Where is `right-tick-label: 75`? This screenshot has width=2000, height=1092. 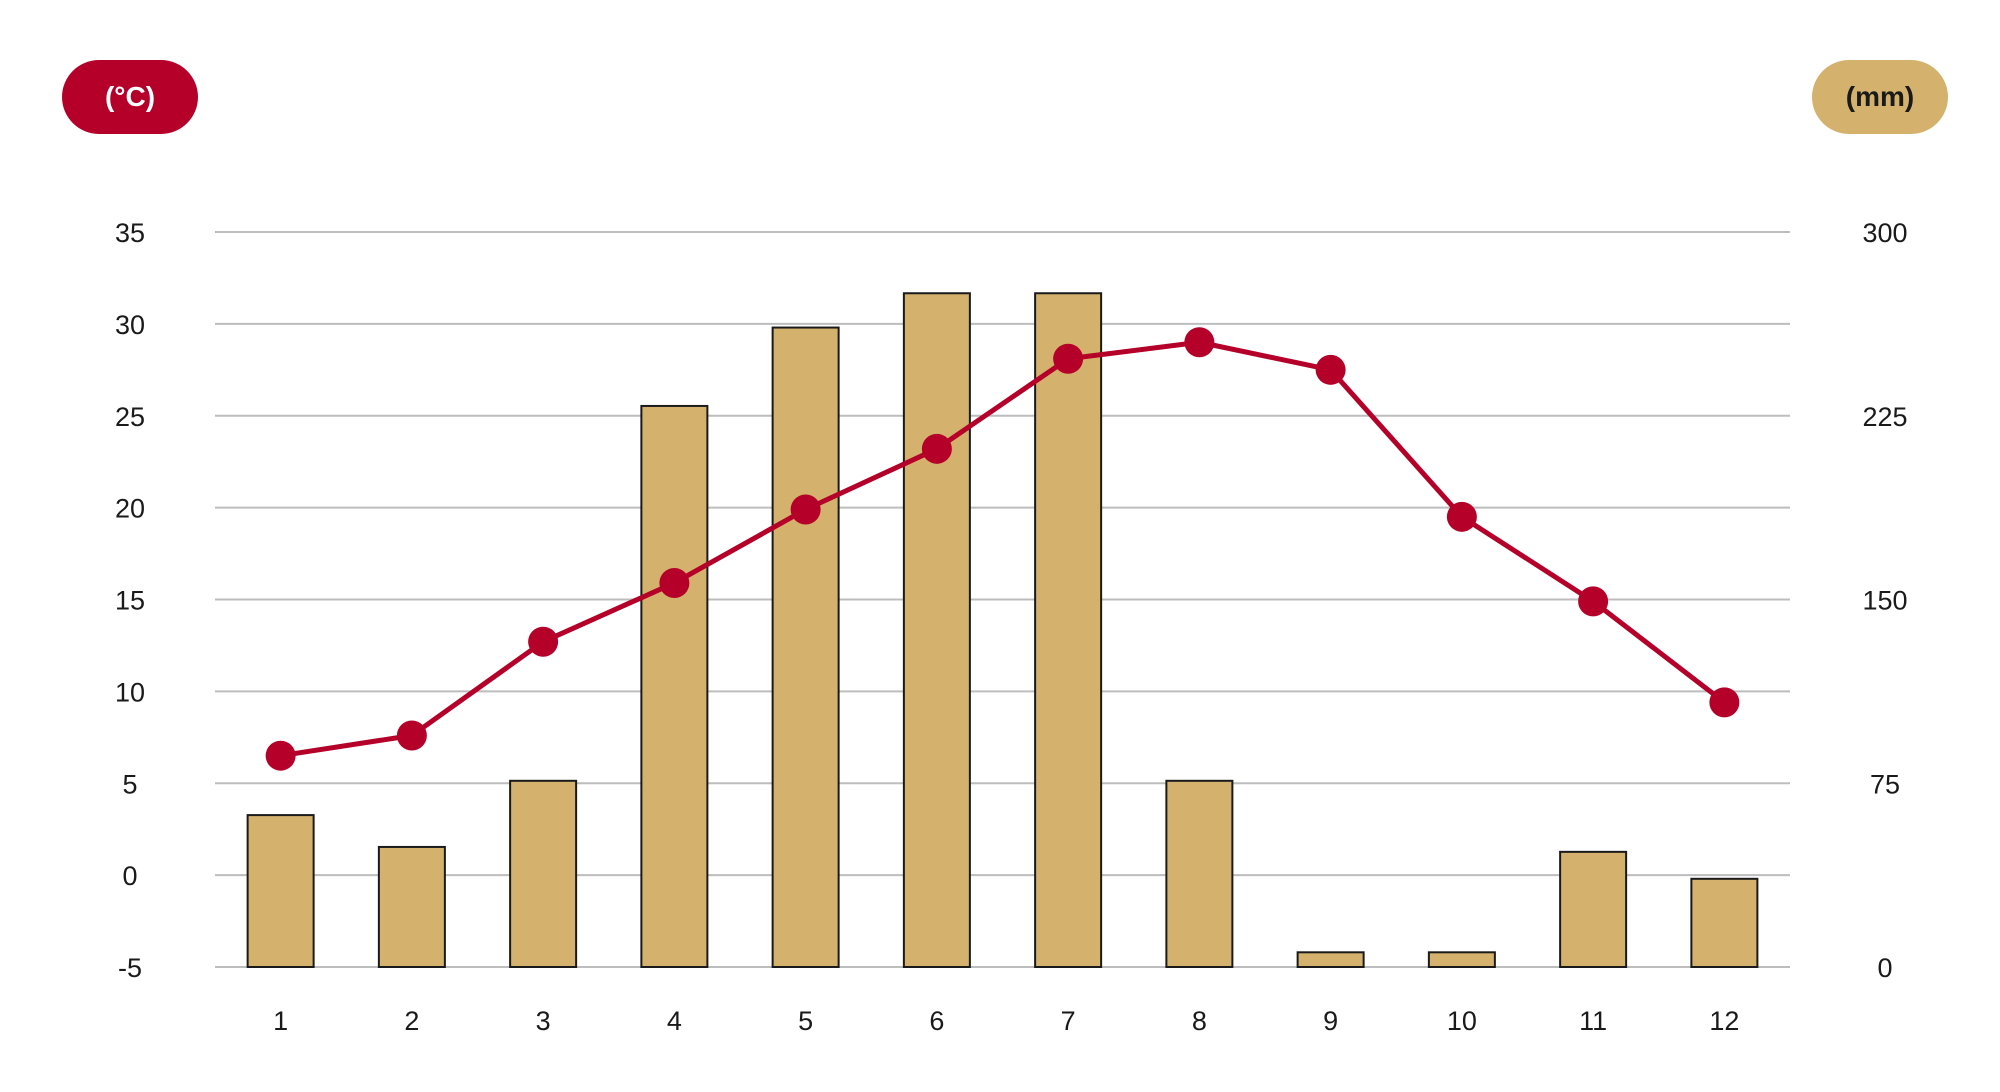 right-tick-label: 75 is located at coordinates (1885, 784).